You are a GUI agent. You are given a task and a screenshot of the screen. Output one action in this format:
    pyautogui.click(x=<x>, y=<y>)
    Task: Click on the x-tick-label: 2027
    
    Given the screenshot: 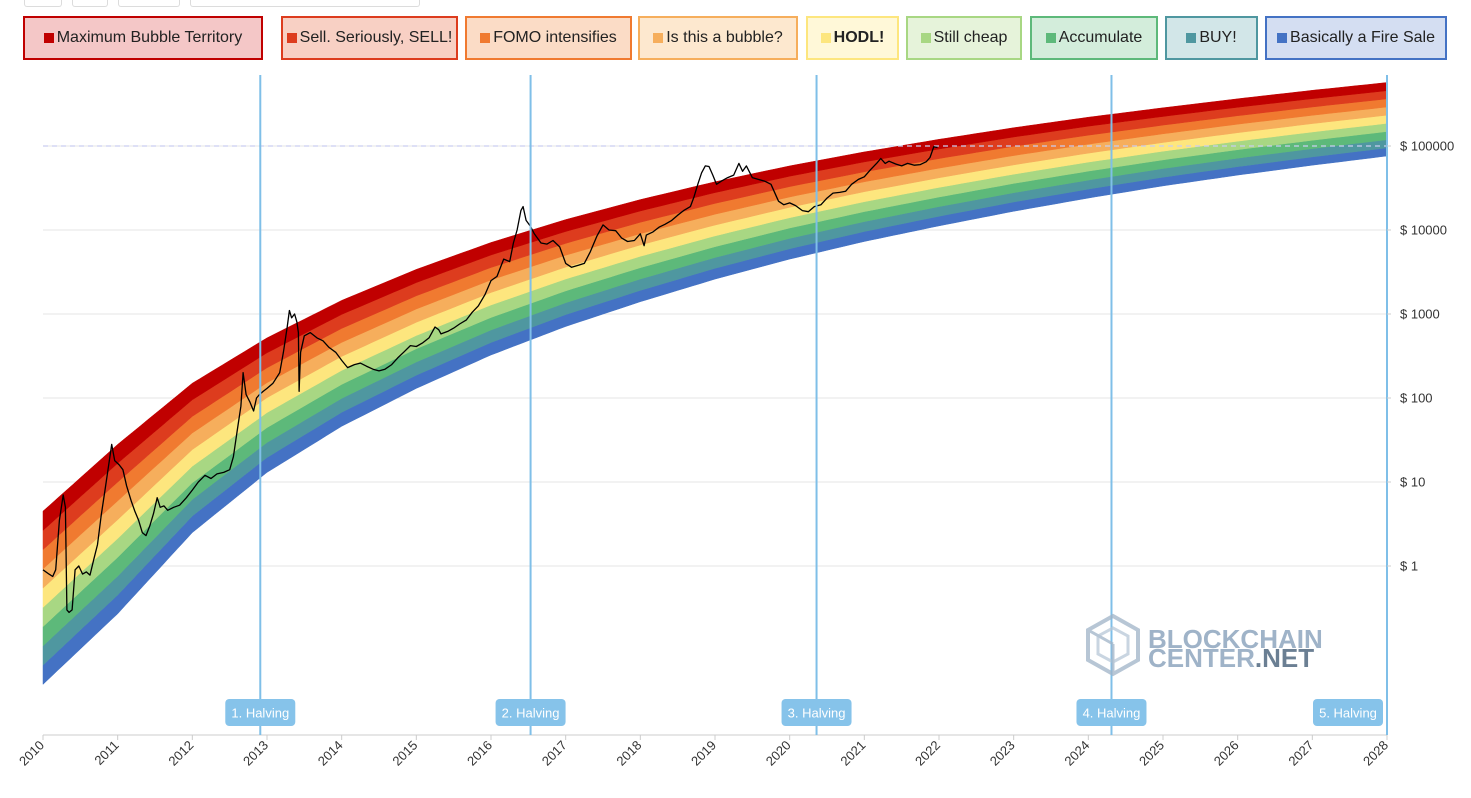 What is the action you would take?
    pyautogui.click(x=1300, y=753)
    